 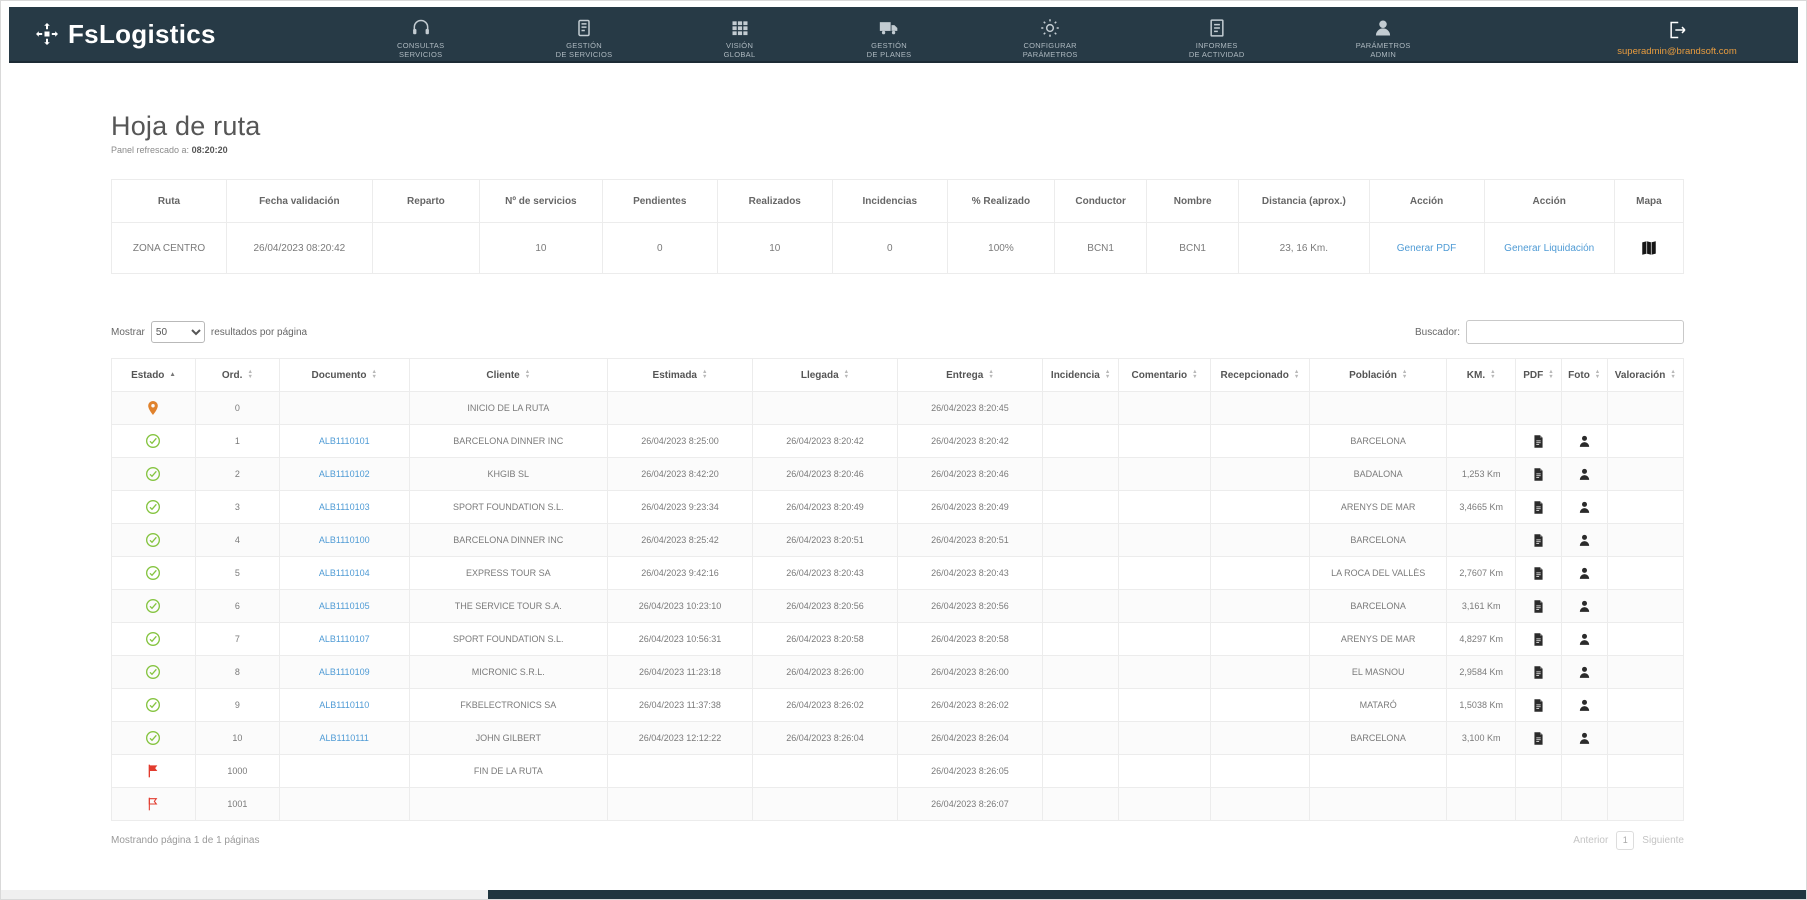 What do you see at coordinates (420, 38) in the screenshot?
I see `nav-item-consultas-servicios: CONSULTAS SERVICIOS` at bounding box center [420, 38].